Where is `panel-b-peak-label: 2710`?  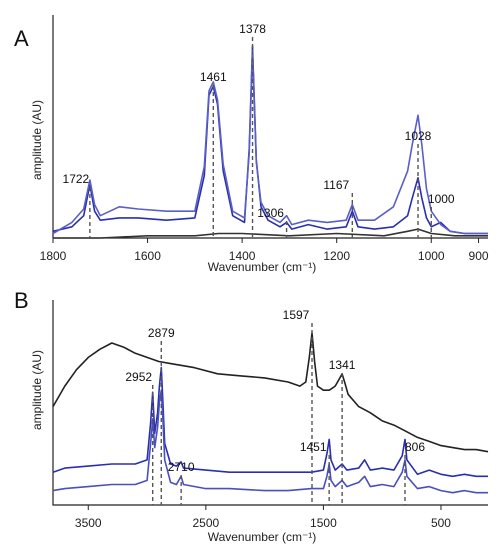 panel-b-peak-label: 2710 is located at coordinates (181, 467).